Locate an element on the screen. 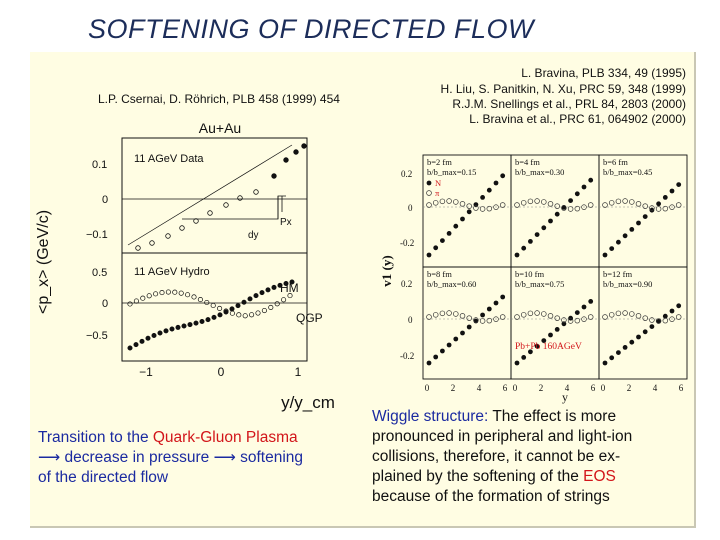  left-top-data-points is located at coordinates (221, 197).